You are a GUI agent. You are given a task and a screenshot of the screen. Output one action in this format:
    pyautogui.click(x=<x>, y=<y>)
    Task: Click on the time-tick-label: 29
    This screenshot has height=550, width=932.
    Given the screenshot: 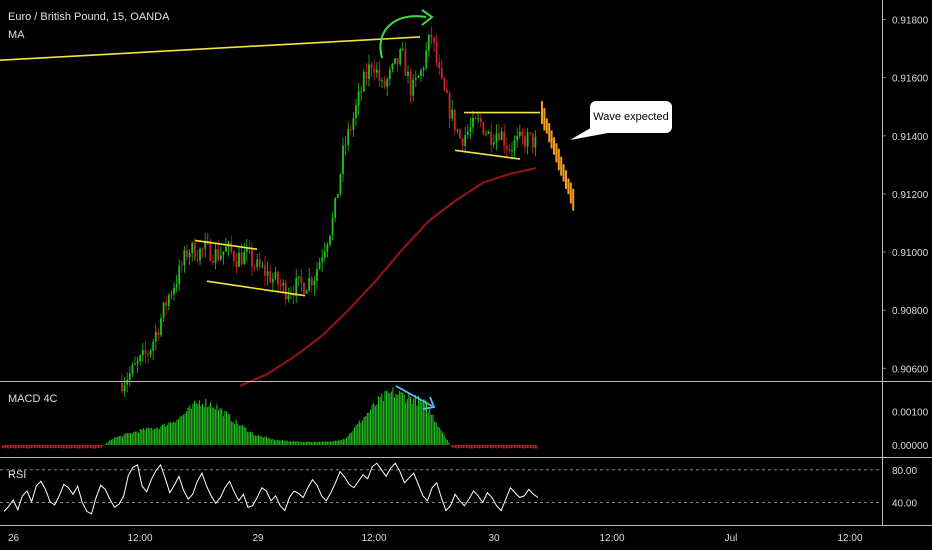 What is the action you would take?
    pyautogui.click(x=258, y=538)
    